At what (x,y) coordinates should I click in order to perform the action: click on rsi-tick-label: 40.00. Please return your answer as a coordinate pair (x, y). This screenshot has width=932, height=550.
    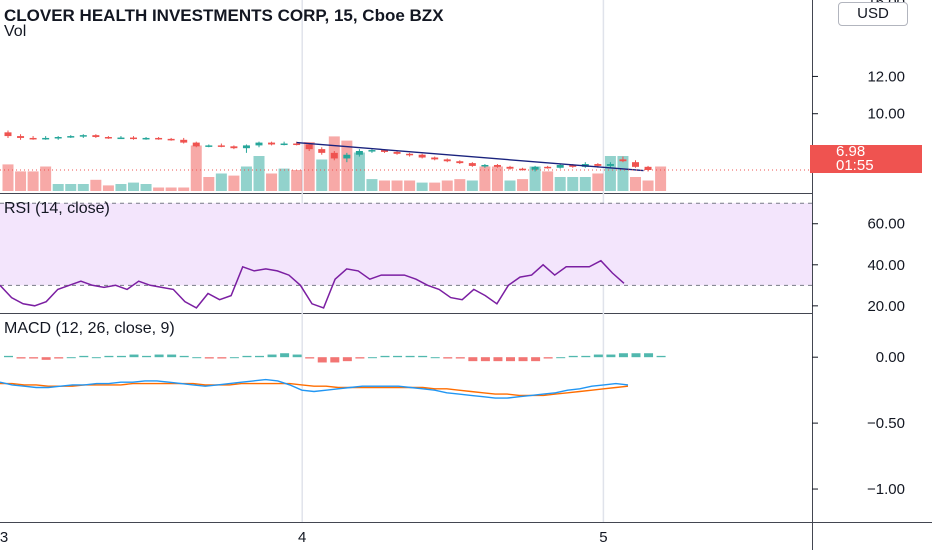
    Looking at the image, I should click on (886, 265).